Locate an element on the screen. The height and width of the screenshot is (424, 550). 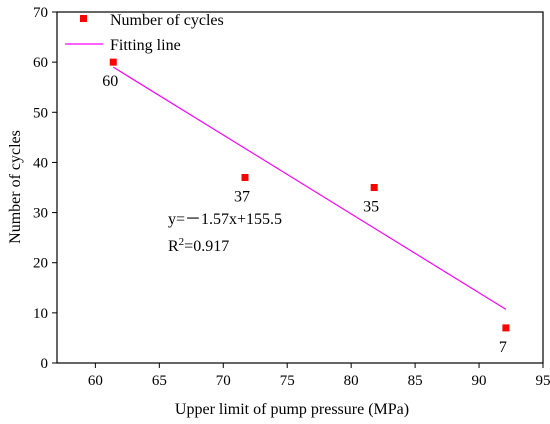
y-tick-label: 10 is located at coordinates (40, 314).